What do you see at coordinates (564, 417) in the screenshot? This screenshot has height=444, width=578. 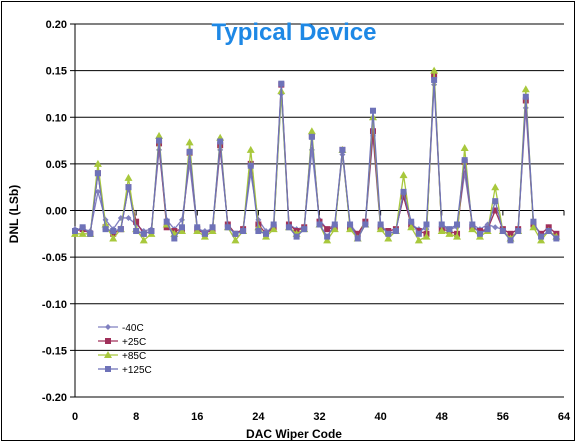 I see `x-tick-label-8: 64` at bounding box center [564, 417].